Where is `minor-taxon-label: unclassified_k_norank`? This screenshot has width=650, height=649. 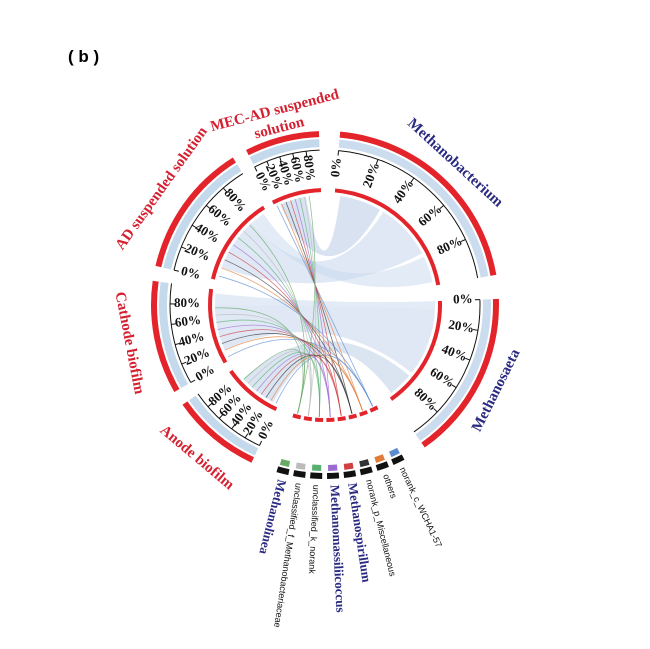
minor-taxon-label: unclassified_k_norank is located at coordinates (314, 530).